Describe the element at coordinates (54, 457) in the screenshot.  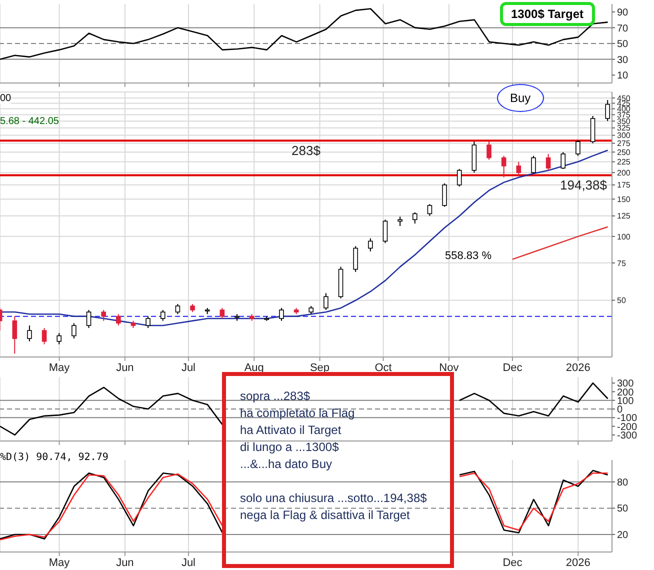
I see `annotation: %D(3) 90.74, 92.79` at that location.